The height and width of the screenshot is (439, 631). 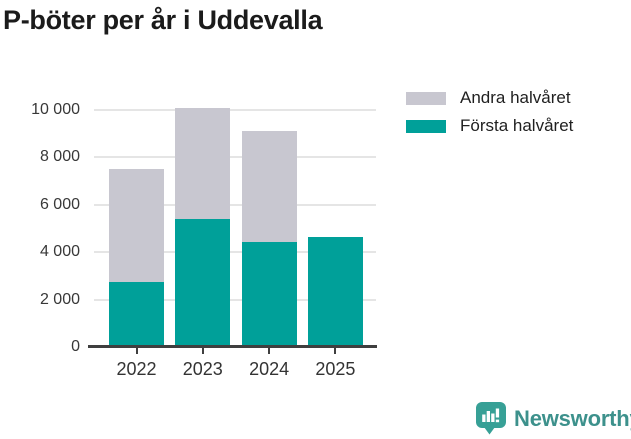 I want to click on x-axis-tick-label: 2025, so click(x=335, y=369).